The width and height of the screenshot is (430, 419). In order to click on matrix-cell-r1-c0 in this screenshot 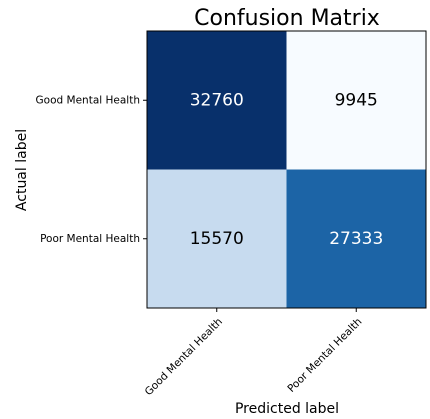, I will do `click(217, 238)`.